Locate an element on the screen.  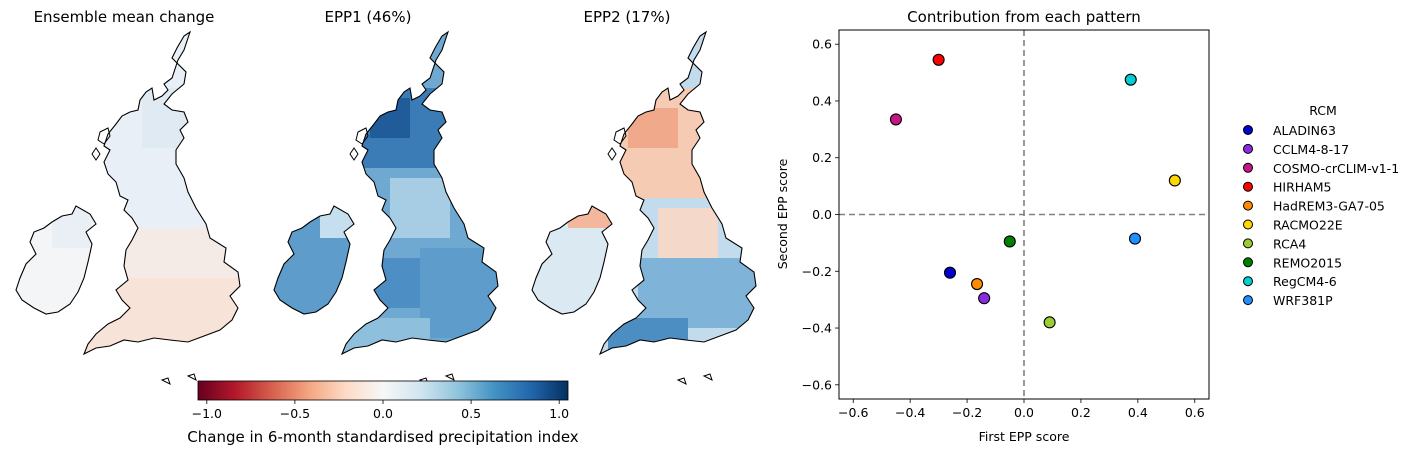
legend-label: ALADIN63 is located at coordinates (1304, 130).